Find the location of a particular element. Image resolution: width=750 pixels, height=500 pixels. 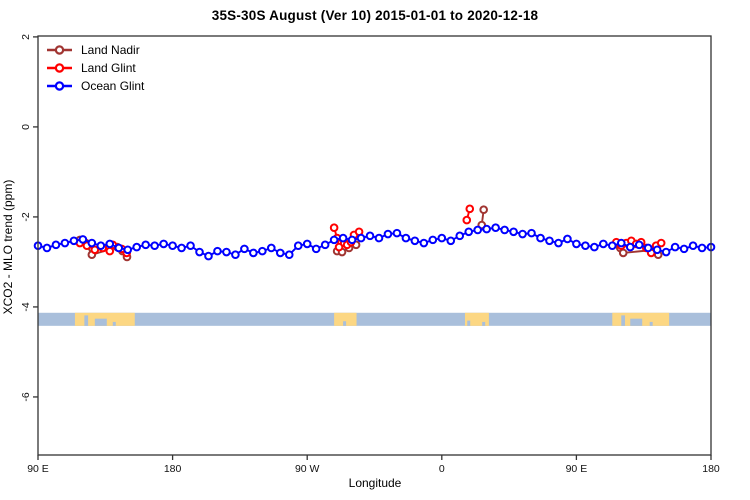

y-tick-label: -4 is located at coordinates (26, 306).